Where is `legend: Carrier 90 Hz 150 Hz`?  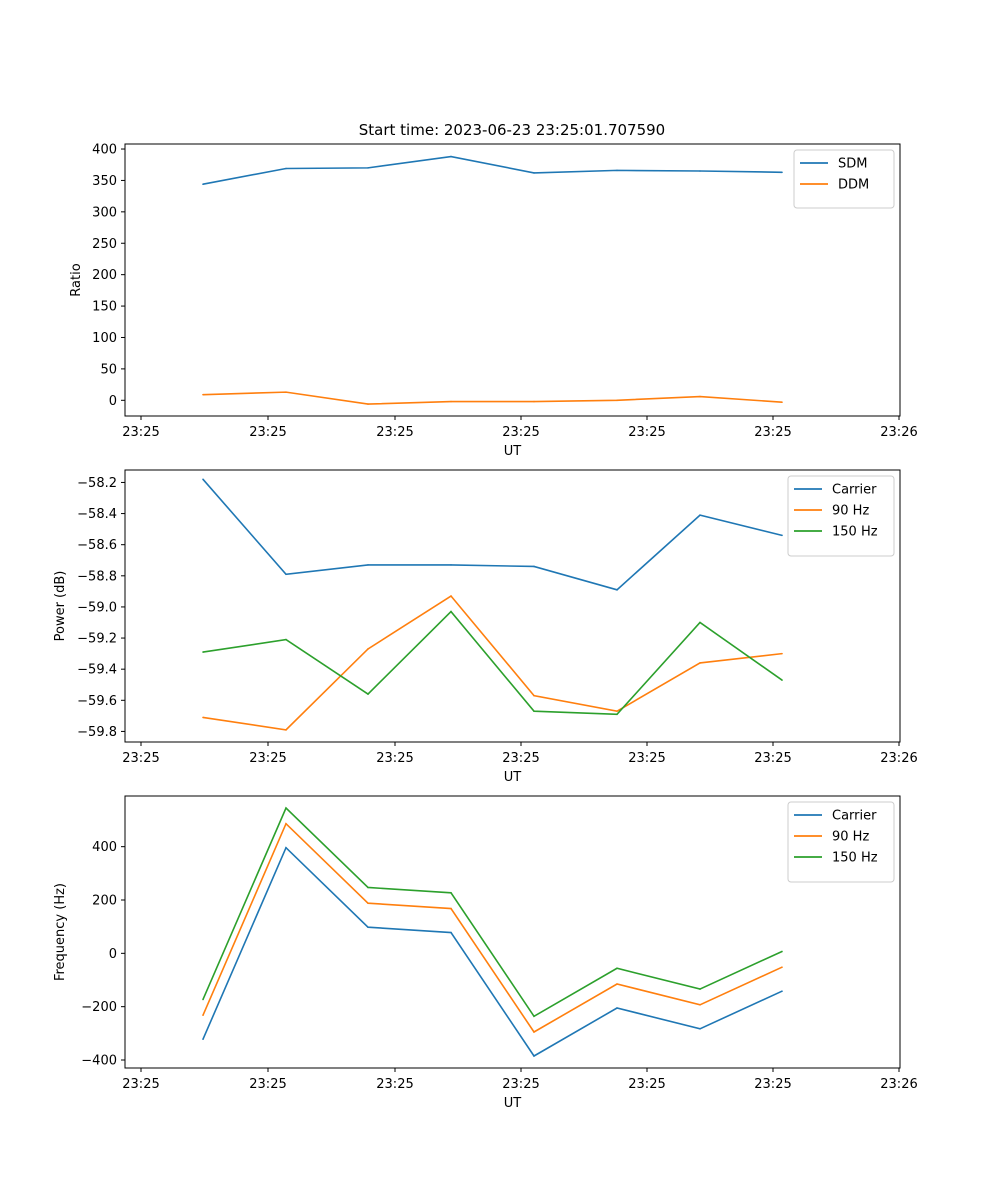 legend: Carrier 90 Hz 150 Hz is located at coordinates (841, 842).